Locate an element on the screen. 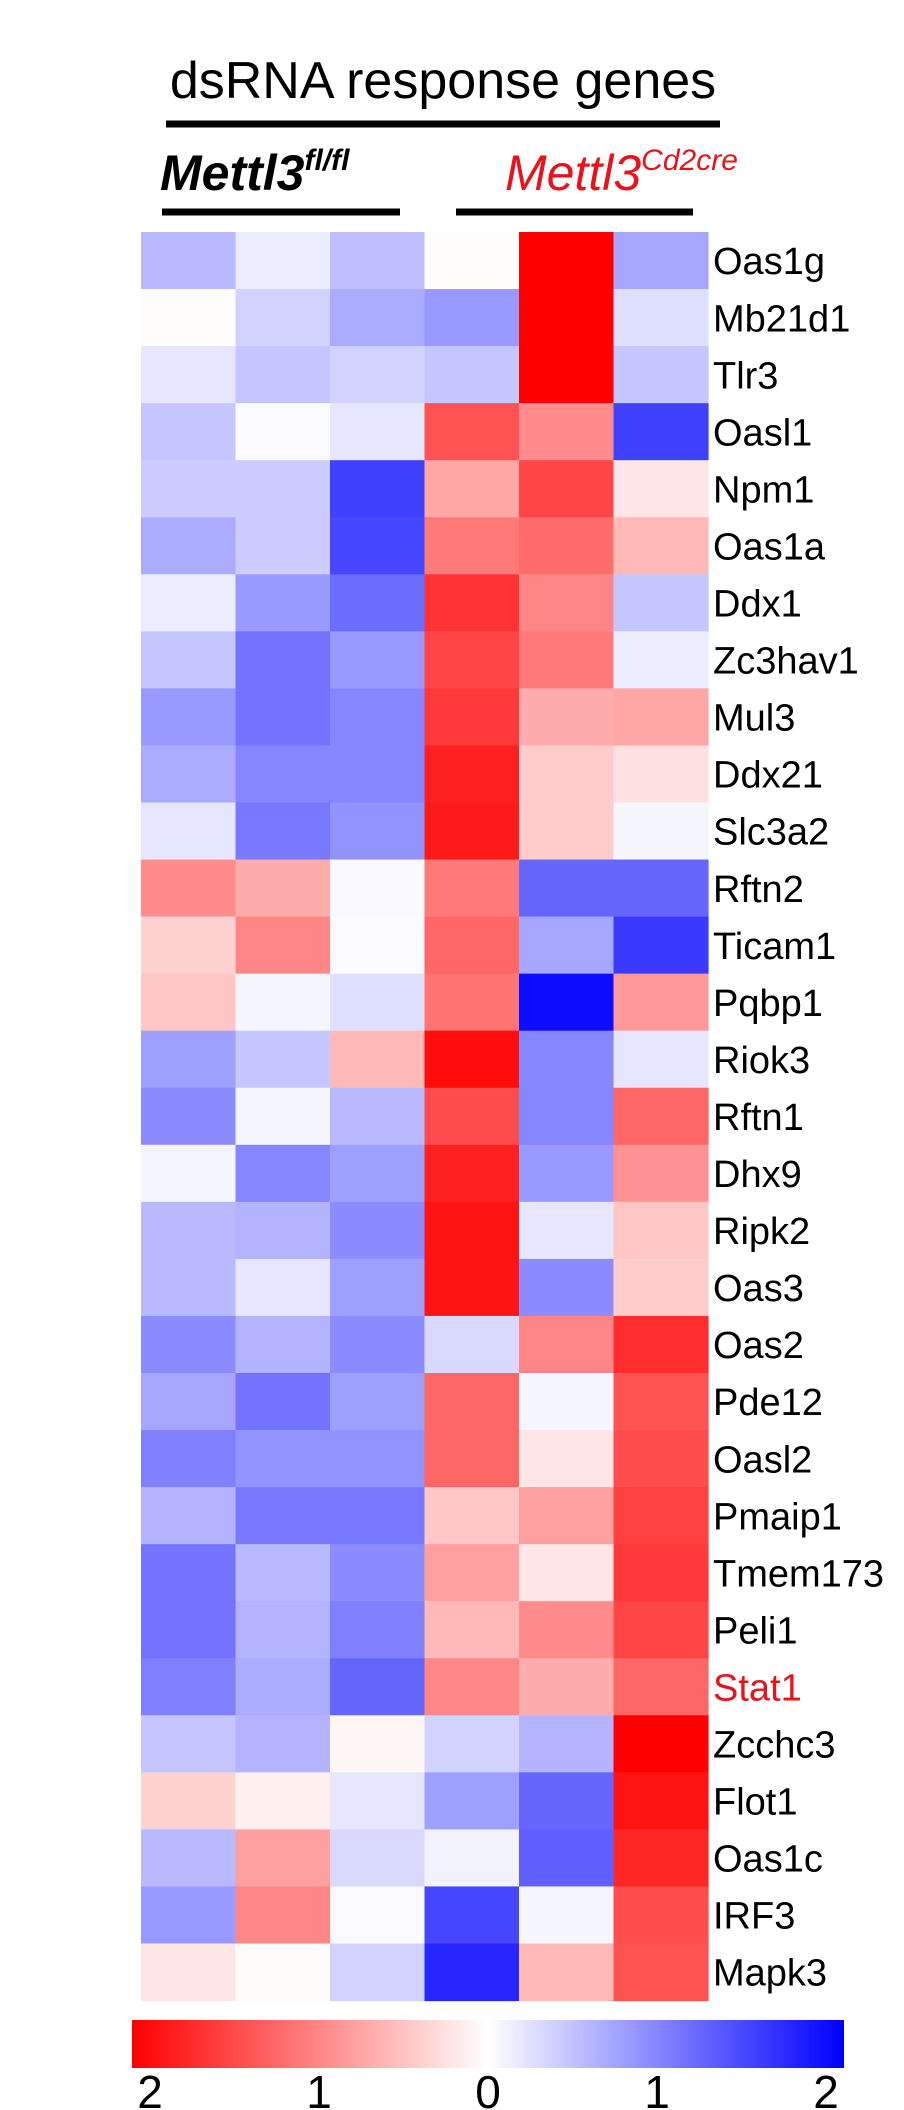 The height and width of the screenshot is (2110, 904). row-label: Oas2 is located at coordinates (758, 1346).